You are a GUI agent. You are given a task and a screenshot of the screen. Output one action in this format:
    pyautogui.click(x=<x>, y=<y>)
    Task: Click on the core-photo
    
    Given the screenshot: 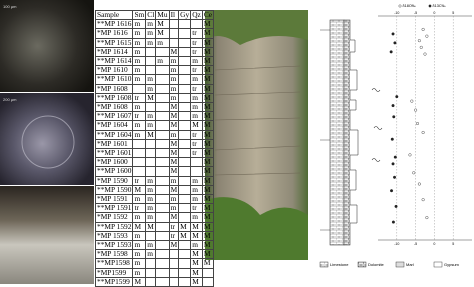 What is the action you would take?
    pyautogui.click(x=47, y=235)
    